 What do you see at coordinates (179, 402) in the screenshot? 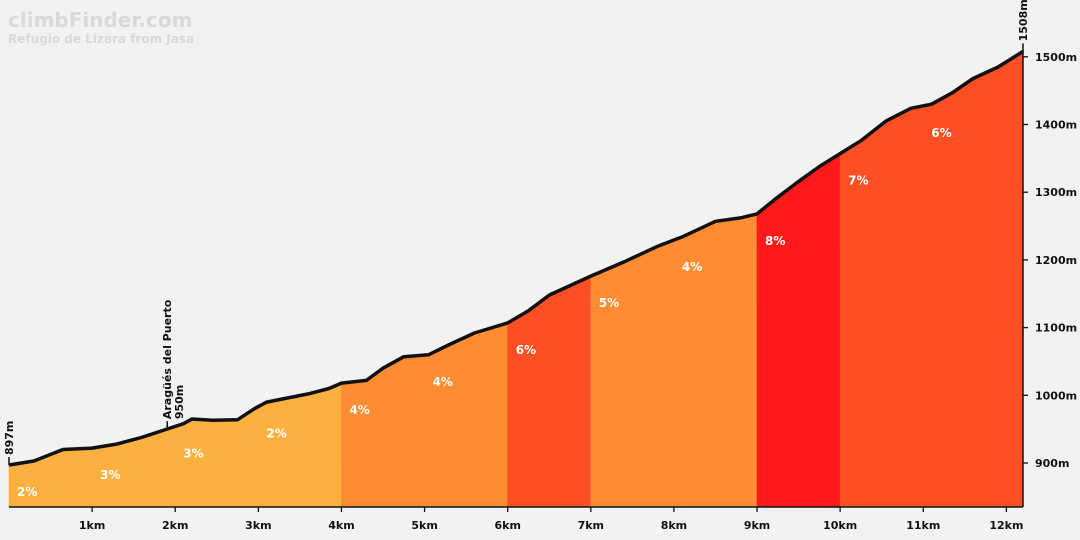
I see `waypoint-elevation-label: 950m` at bounding box center [179, 402].